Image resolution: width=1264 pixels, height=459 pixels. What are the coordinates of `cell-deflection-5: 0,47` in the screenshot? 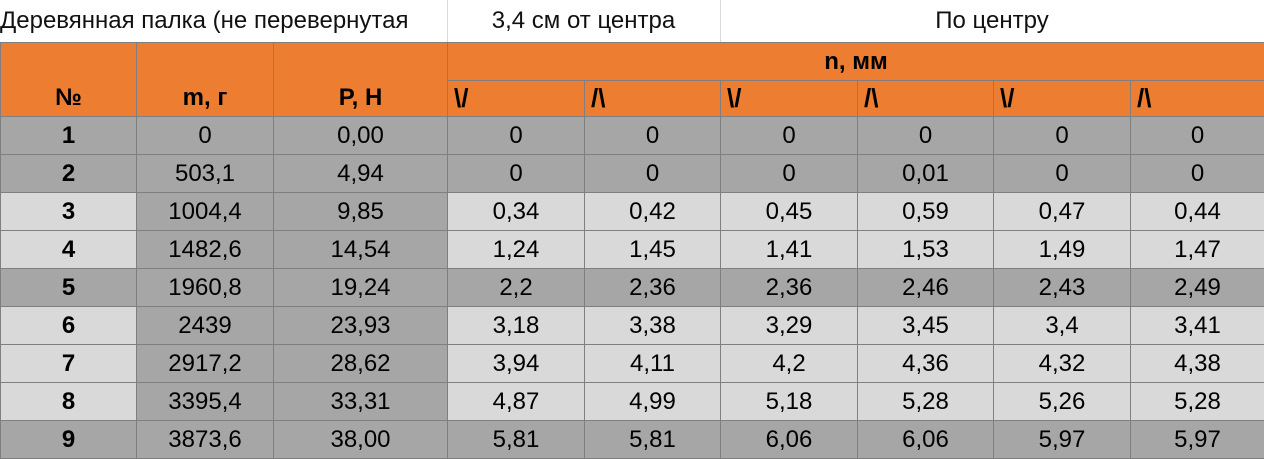 It's located at (1062, 212).